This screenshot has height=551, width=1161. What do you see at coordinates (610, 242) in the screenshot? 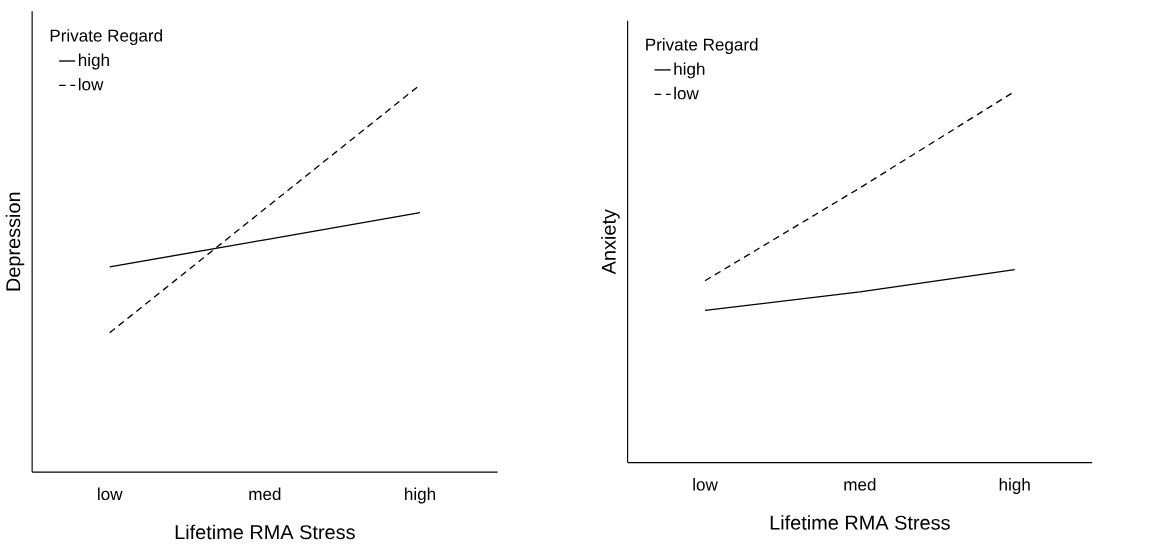
I see `y-axis-title: Anxiety` at bounding box center [610, 242].